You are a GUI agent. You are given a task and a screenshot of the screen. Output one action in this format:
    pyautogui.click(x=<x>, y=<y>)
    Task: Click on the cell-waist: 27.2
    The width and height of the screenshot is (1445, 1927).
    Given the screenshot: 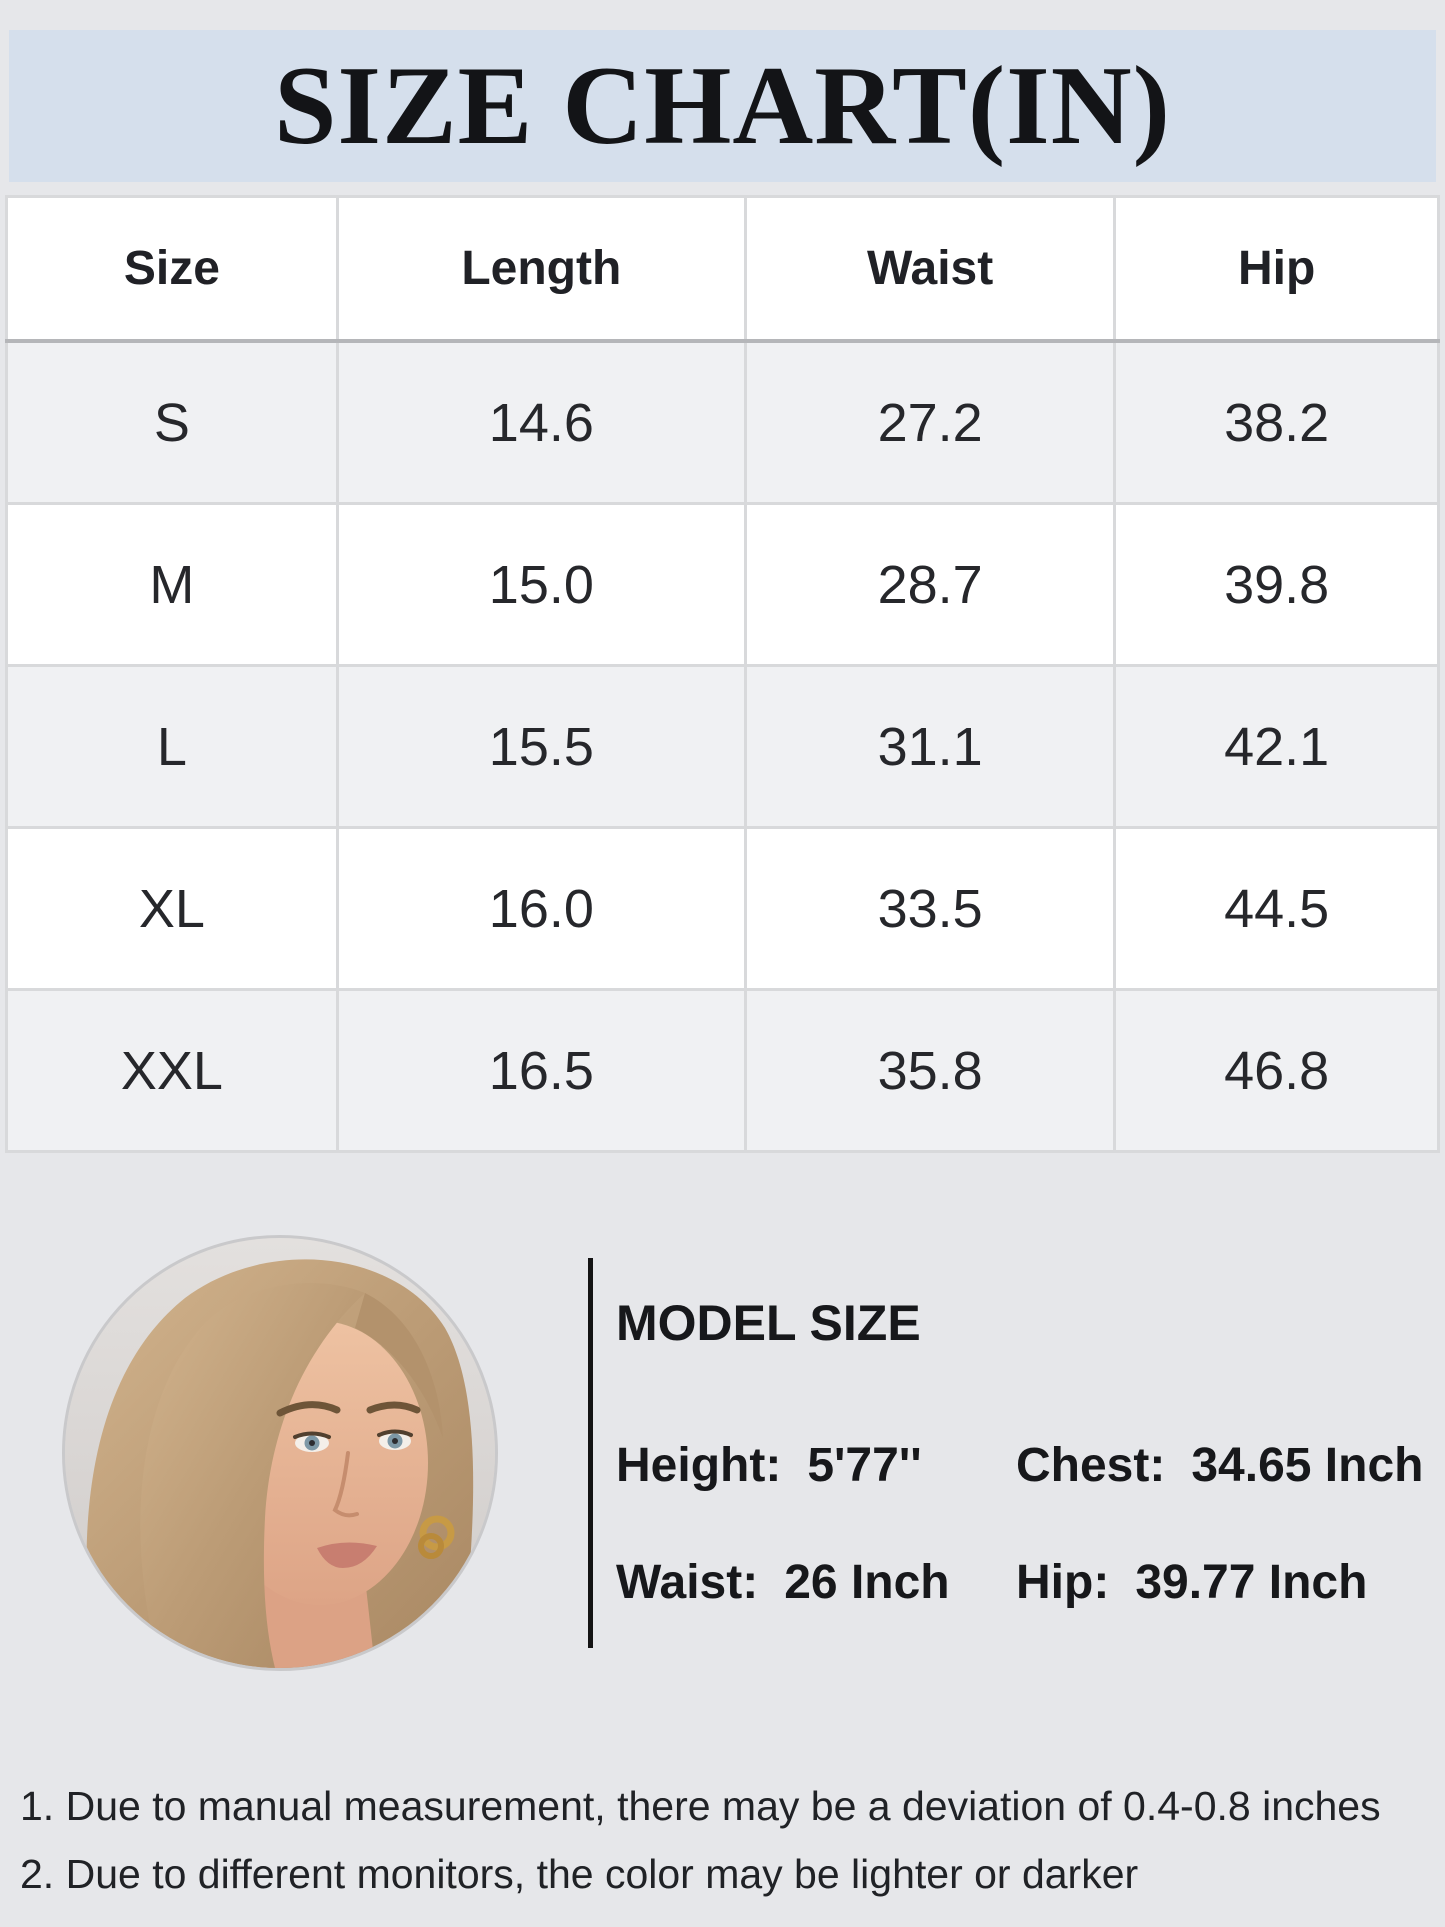 What is the action you would take?
    pyautogui.click(x=930, y=422)
    